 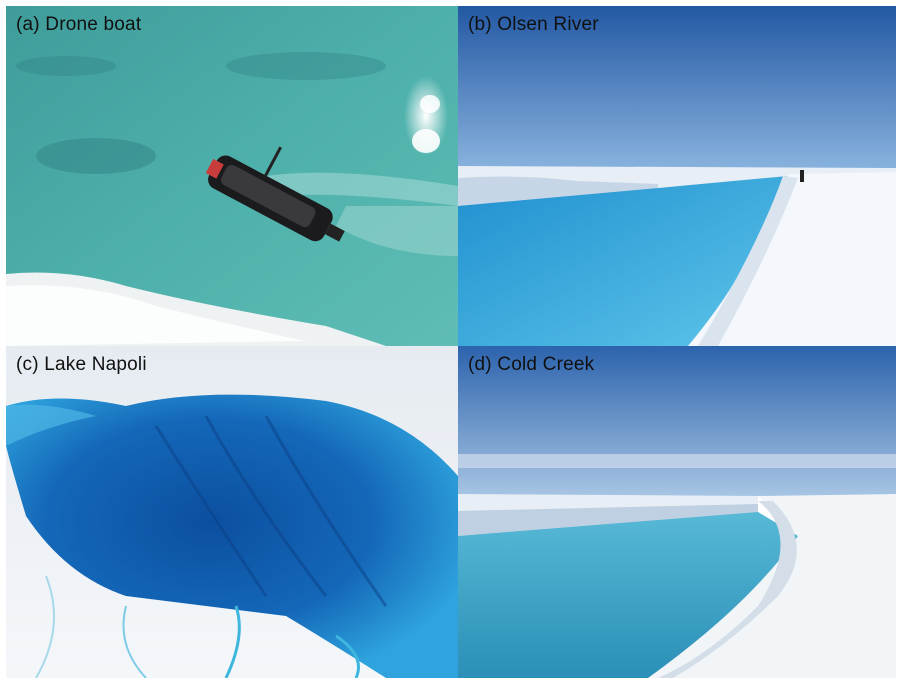 I want to click on boat, so click(x=275, y=194).